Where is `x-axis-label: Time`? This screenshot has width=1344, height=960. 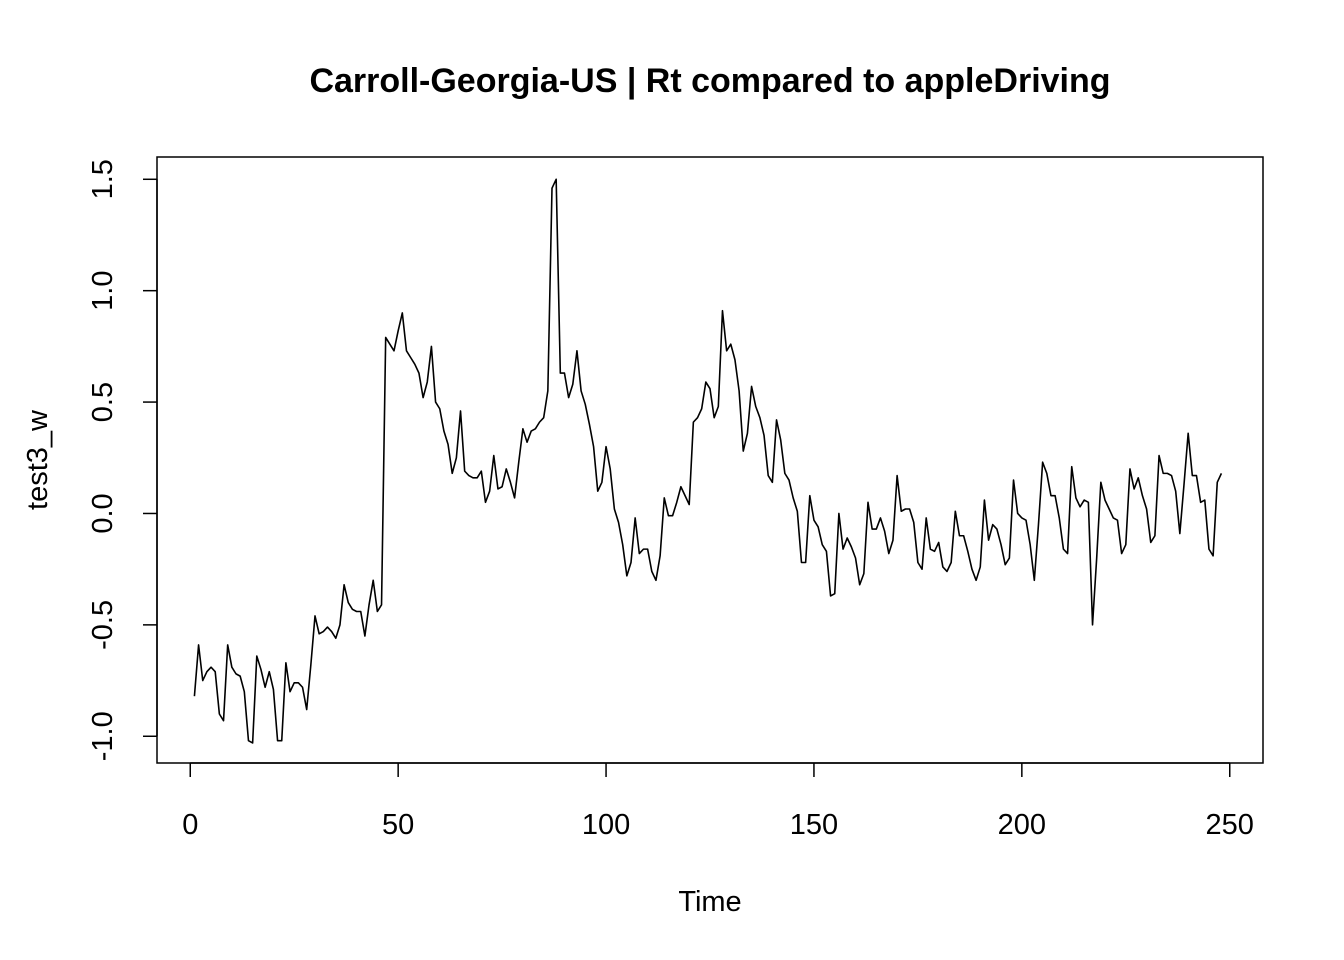 x-axis-label: Time is located at coordinates (709, 902).